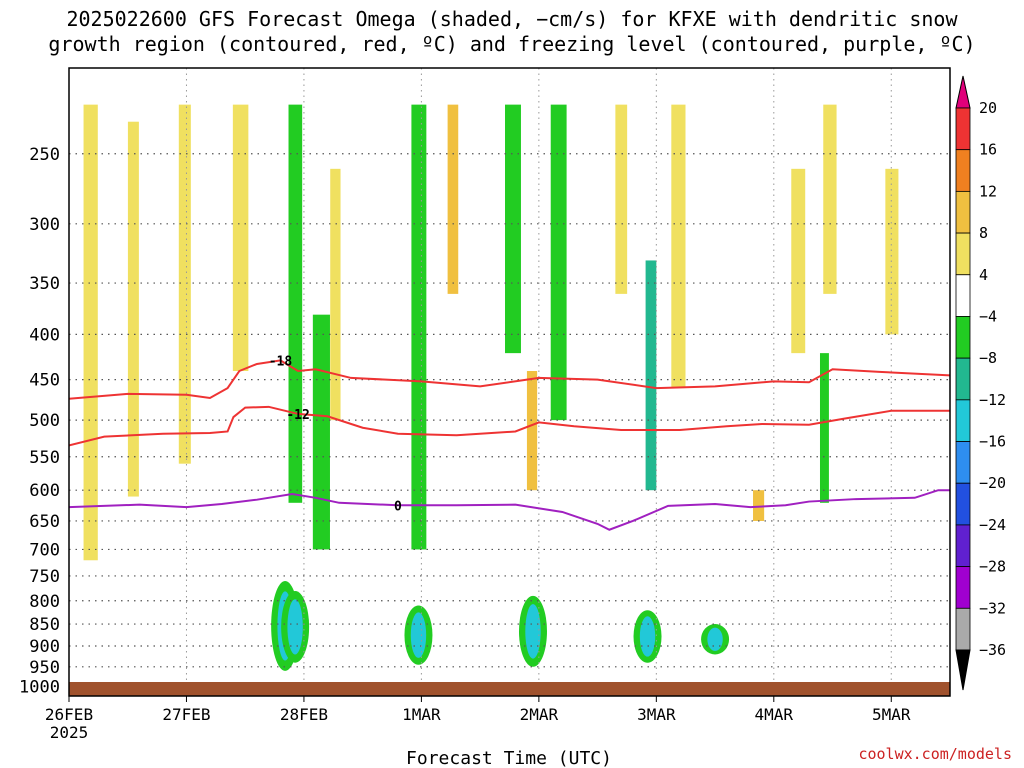  I want to click on y-tick-label: 750, so click(44, 577).